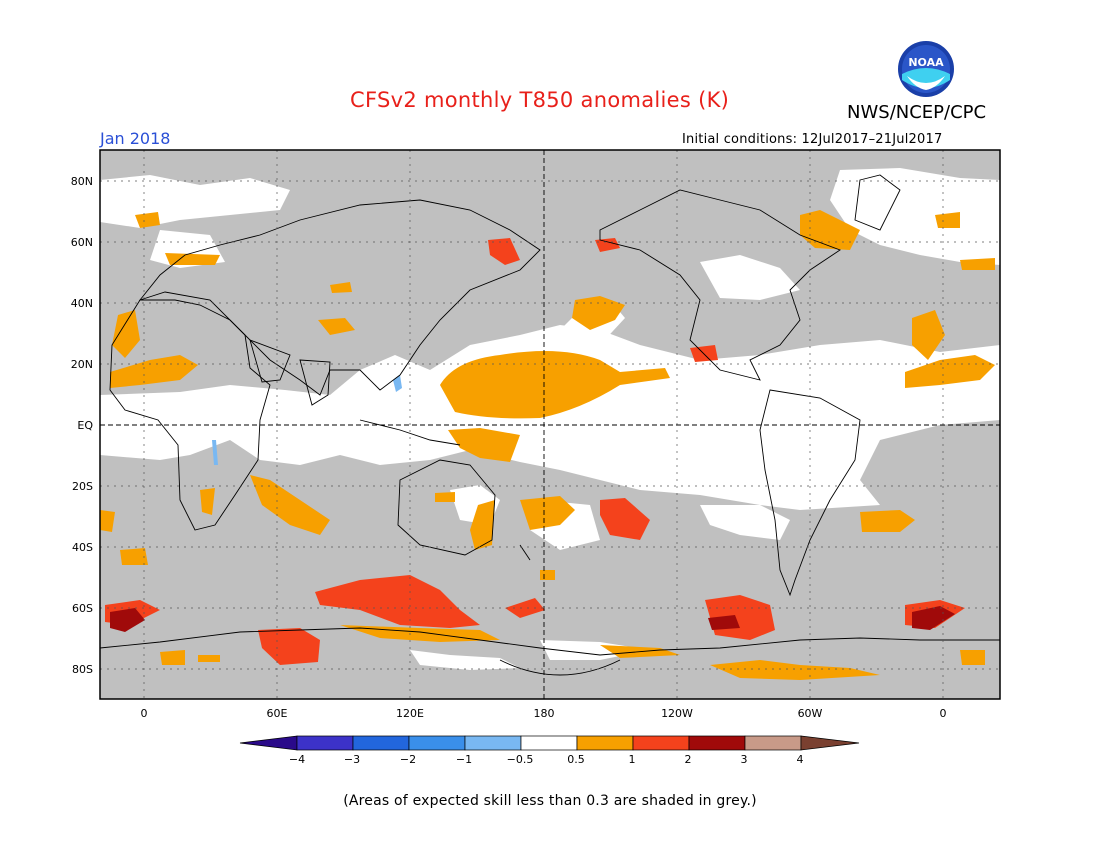 The image size is (1100, 850). What do you see at coordinates (410, 713) in the screenshot?
I see `lon-label: 120E` at bounding box center [410, 713].